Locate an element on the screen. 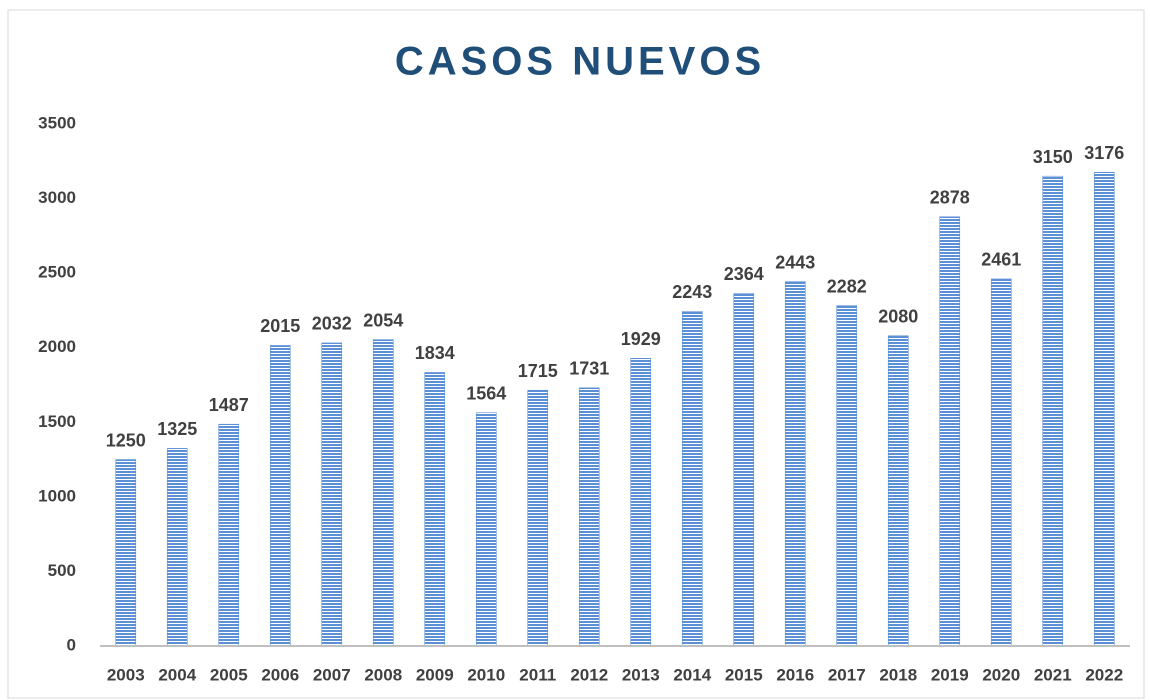  x-tick-label: 2014 is located at coordinates (692, 674).